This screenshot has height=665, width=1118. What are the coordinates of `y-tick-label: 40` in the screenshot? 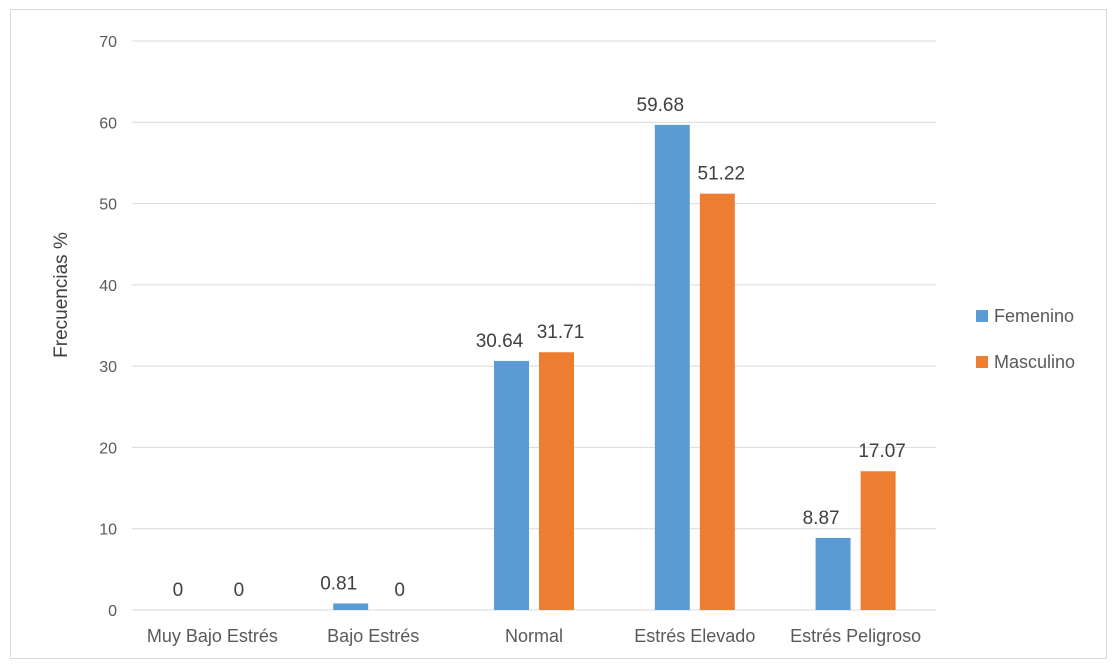 It's located at (108, 286).